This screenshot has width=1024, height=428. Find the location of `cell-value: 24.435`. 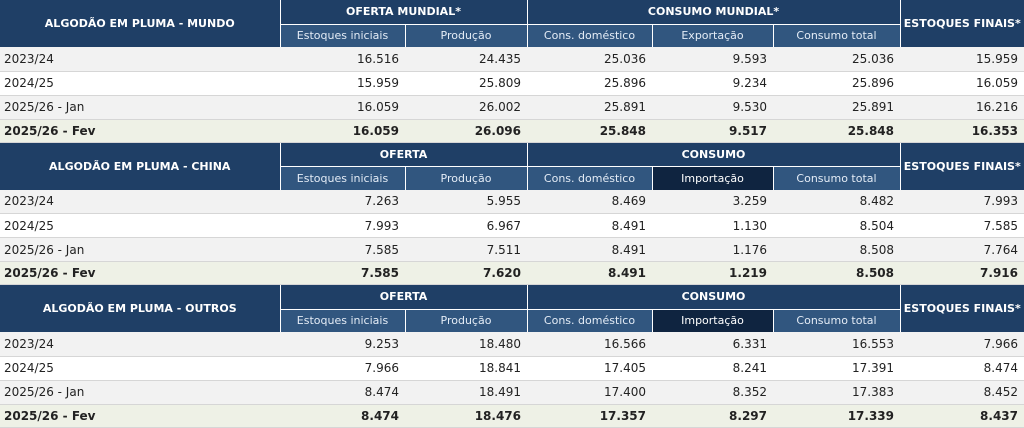

cell-value: 24.435 is located at coordinates (466, 59).